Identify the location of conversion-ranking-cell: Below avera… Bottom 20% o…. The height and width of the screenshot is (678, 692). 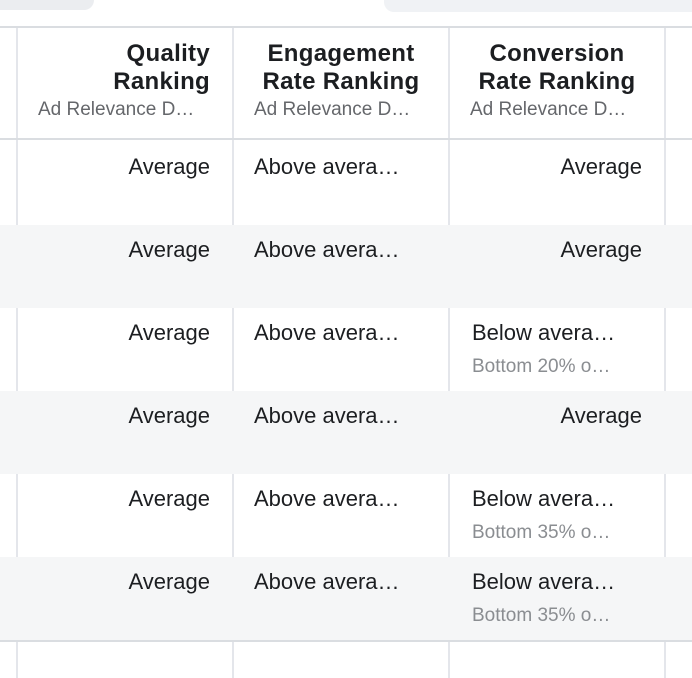
(557, 349).